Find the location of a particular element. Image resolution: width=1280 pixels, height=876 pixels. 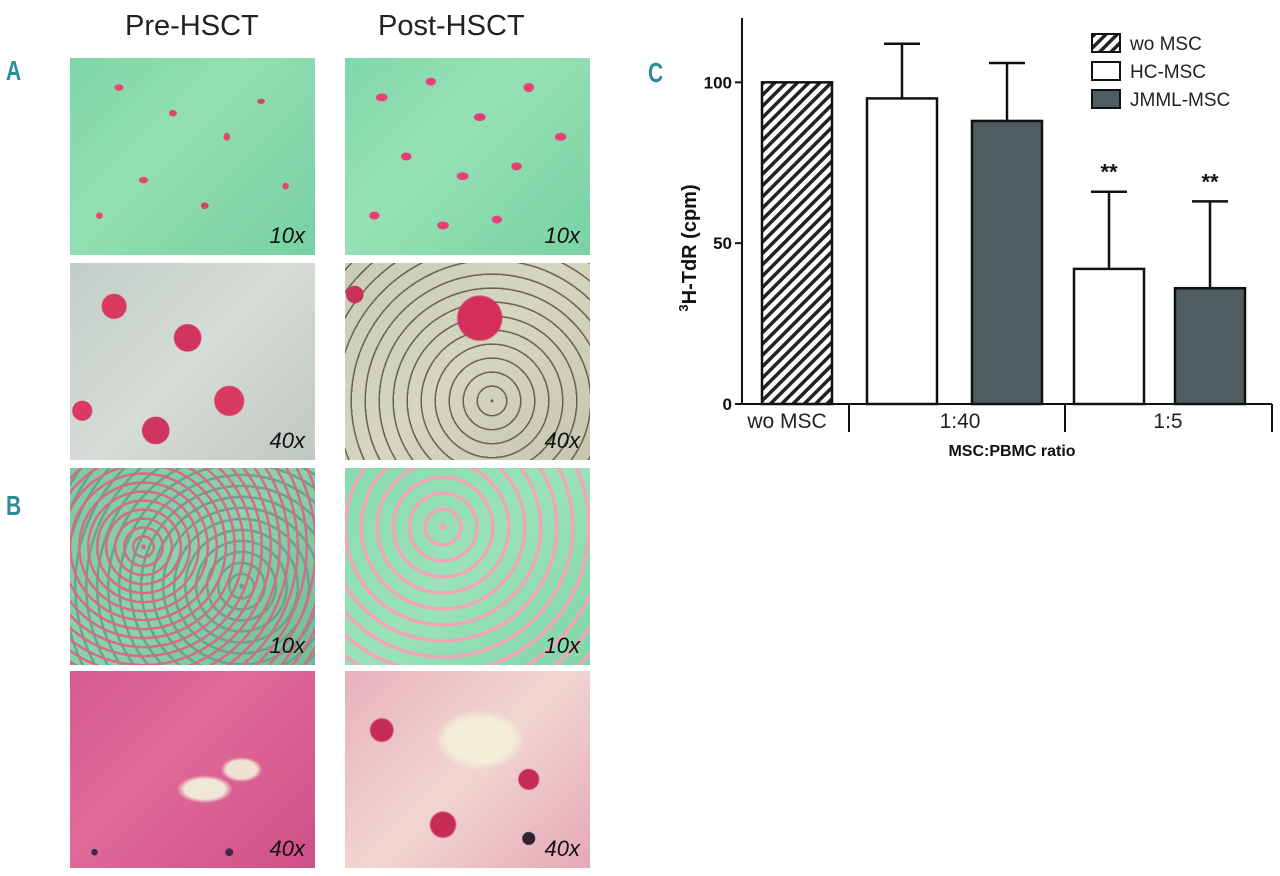

y-axis-label-superscript: 3 is located at coordinates (683, 307).